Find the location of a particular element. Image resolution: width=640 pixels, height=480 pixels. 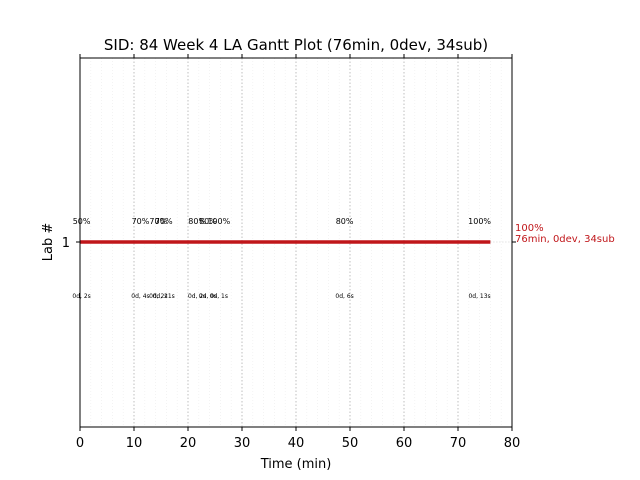

event-percent-label: 50% is located at coordinates (82, 221).